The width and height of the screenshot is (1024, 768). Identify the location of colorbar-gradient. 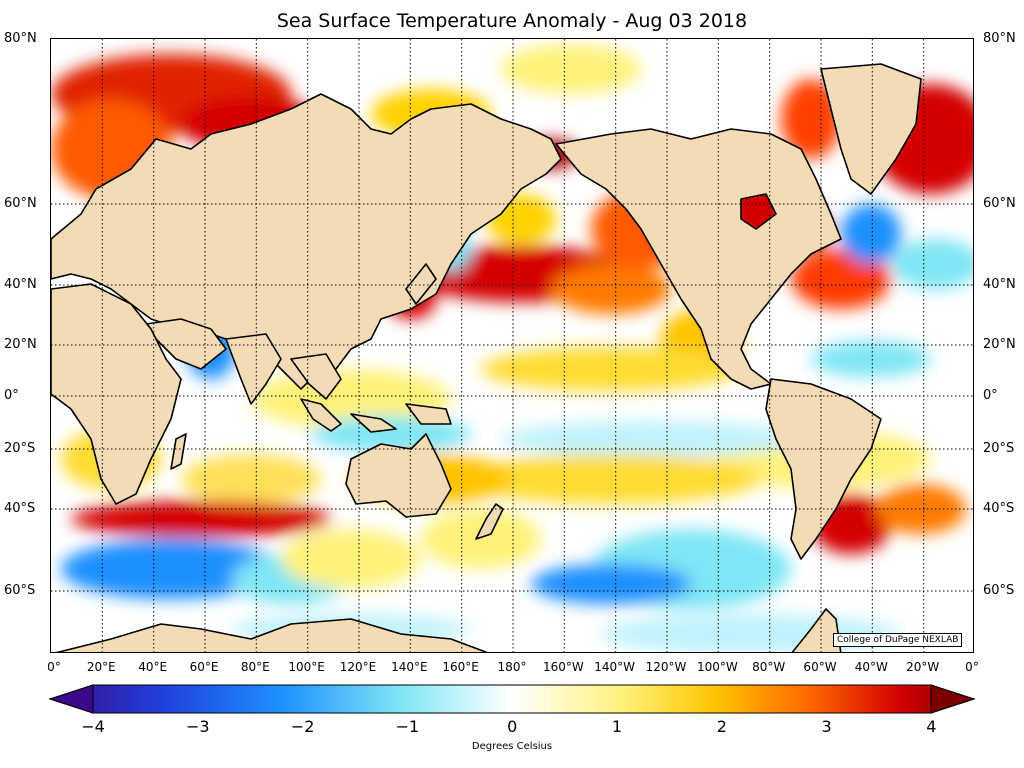
(512, 699).